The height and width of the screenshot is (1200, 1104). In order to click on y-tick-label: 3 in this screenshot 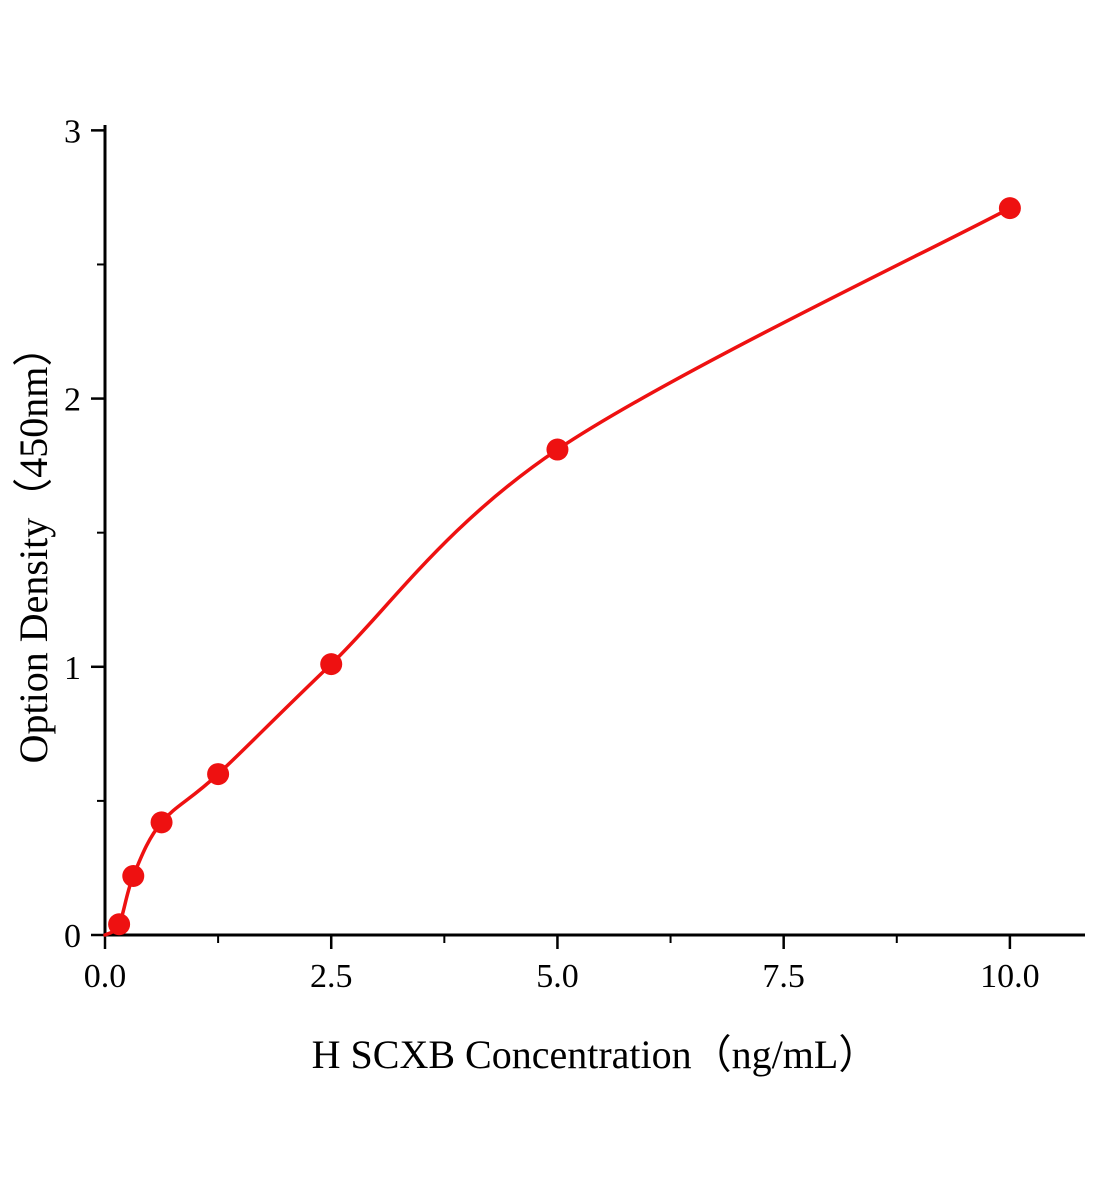, I will do `click(72, 131)`.